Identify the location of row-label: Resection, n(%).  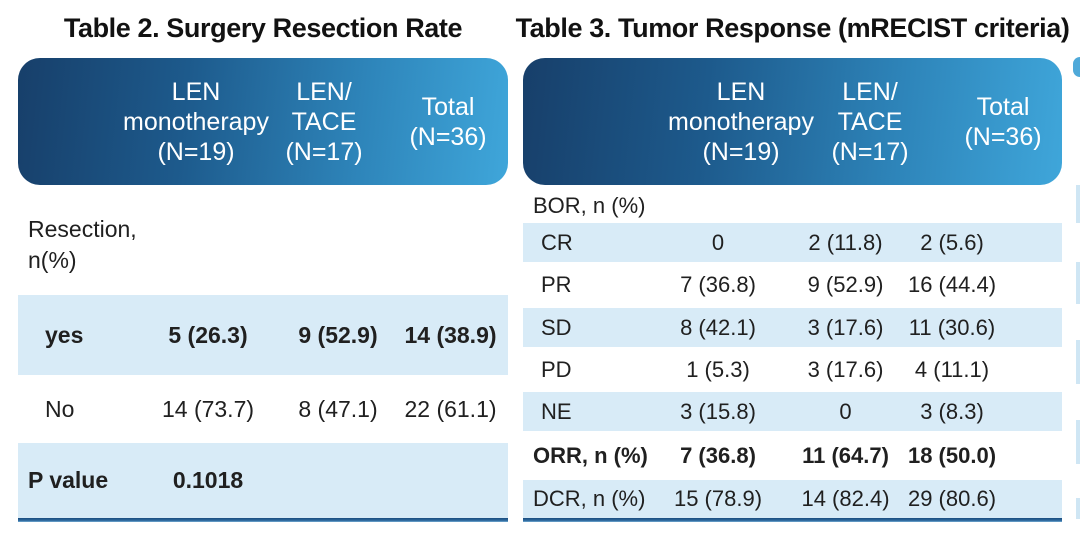
(82, 244).